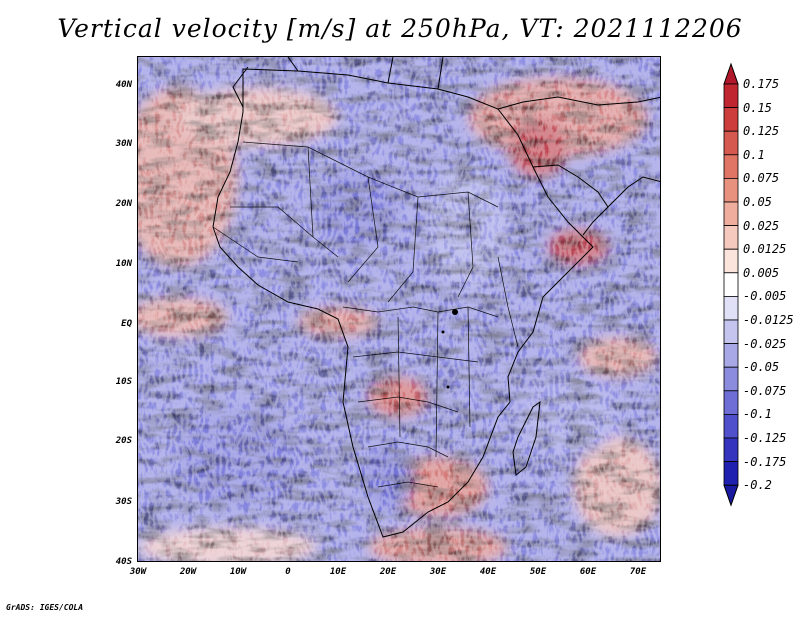  What do you see at coordinates (238, 572) in the screenshot?
I see `lon-label: 10W` at bounding box center [238, 572].